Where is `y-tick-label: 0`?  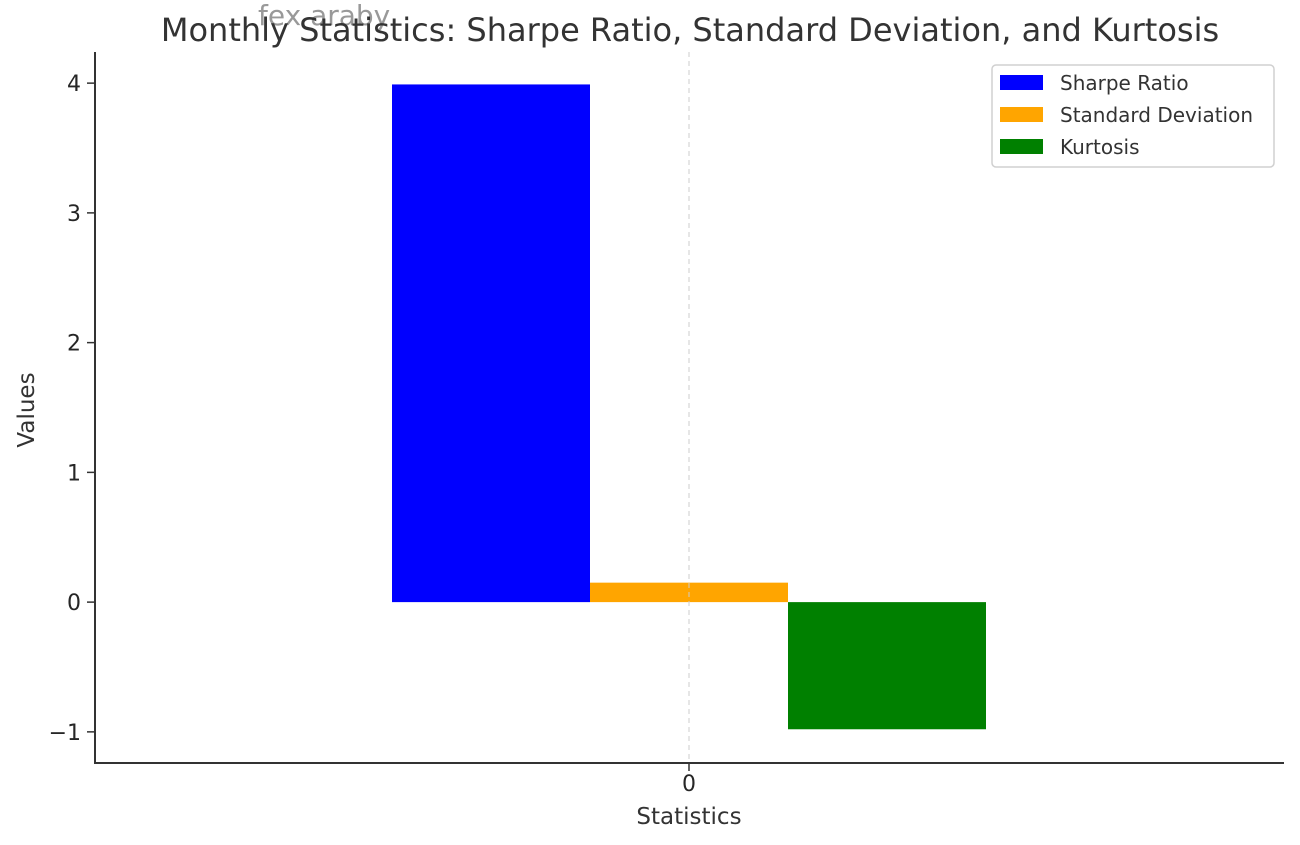 y-tick-label: 0 is located at coordinates (74, 603).